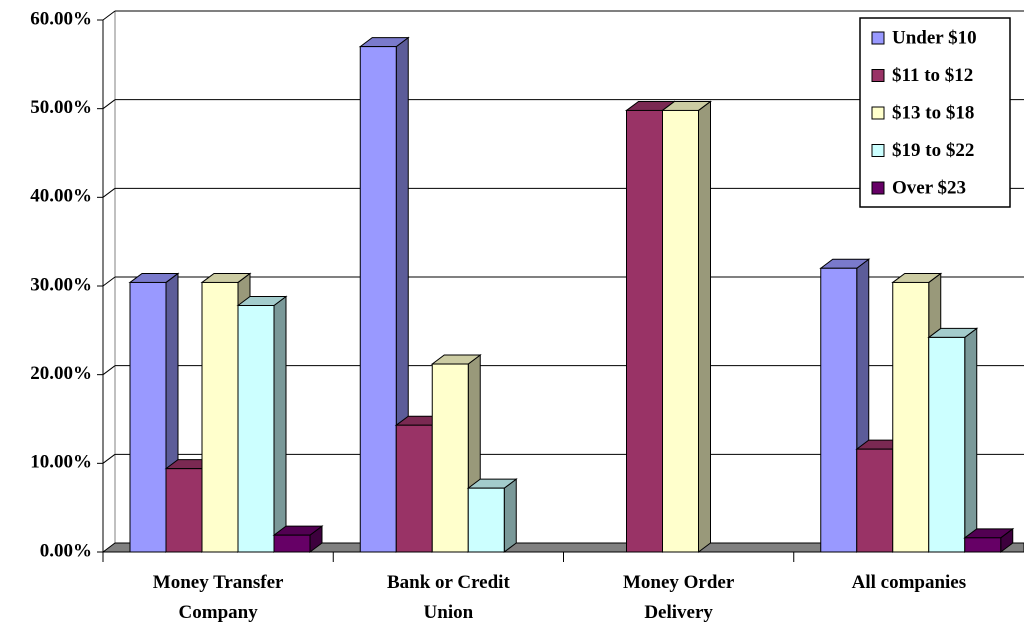 The width and height of the screenshot is (1024, 629). What do you see at coordinates (929, 187) in the screenshot?
I see `legend-label: Over $23` at bounding box center [929, 187].